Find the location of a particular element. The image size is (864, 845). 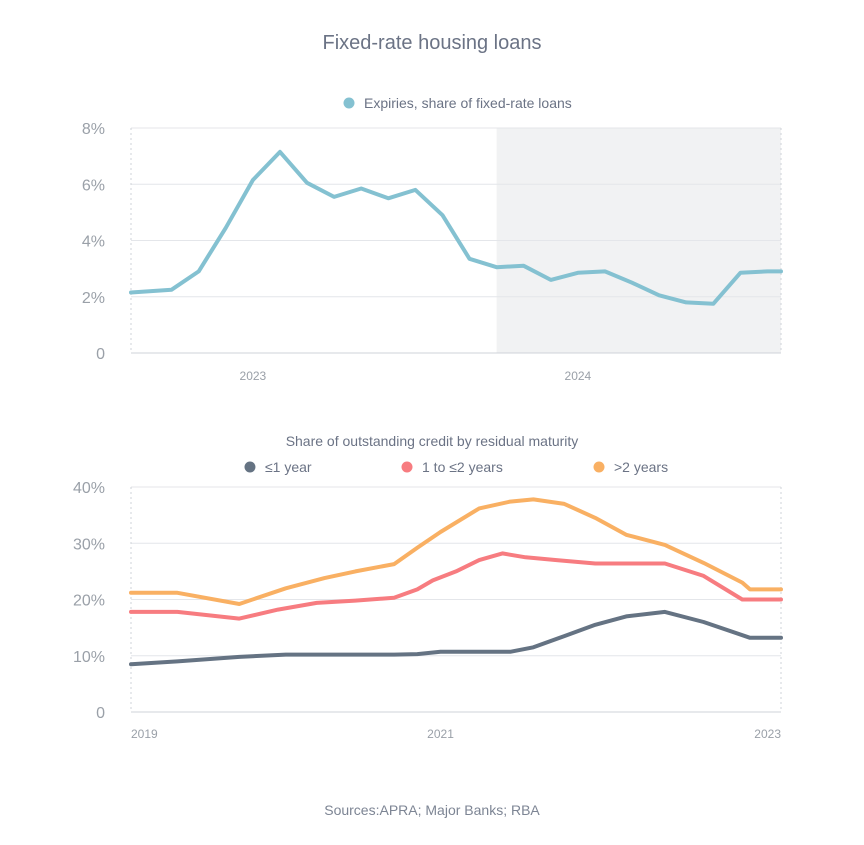

series-line-1-year is located at coordinates (456, 638).